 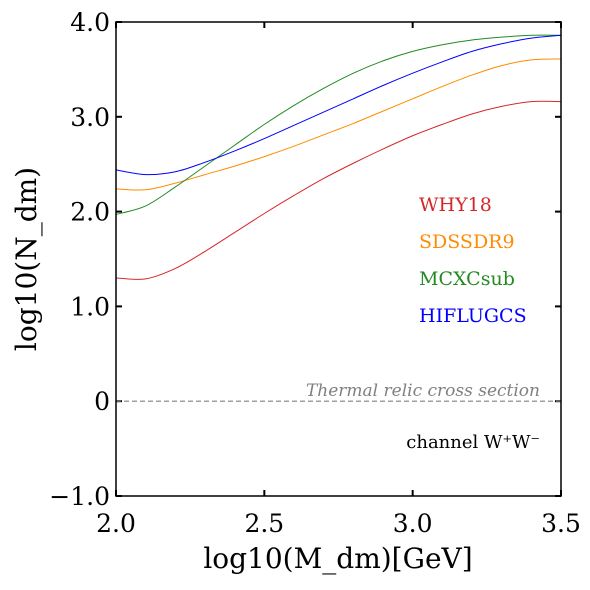 I want to click on legend-entry-sdssdr9: SDSSDR9, so click(x=467, y=242).